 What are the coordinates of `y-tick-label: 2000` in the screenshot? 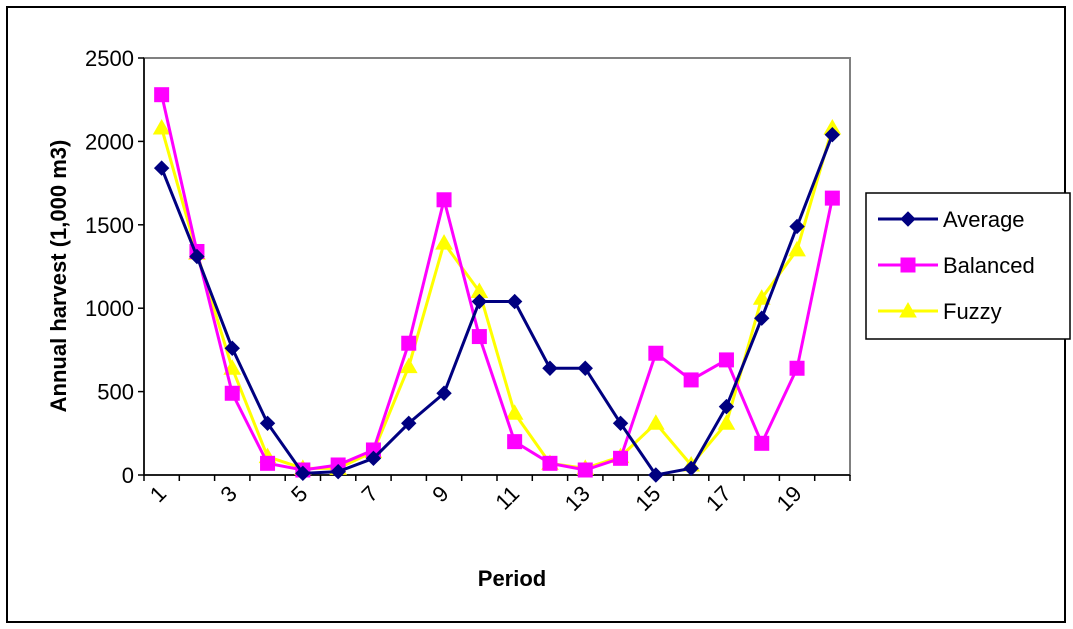 It's located at (109, 141).